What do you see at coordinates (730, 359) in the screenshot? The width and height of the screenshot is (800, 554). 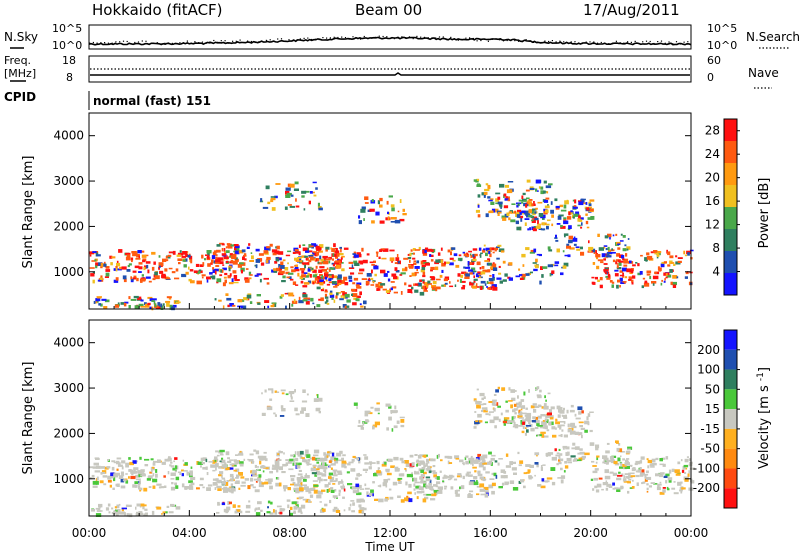 I see `velocity-colorbar-segment` at bounding box center [730, 359].